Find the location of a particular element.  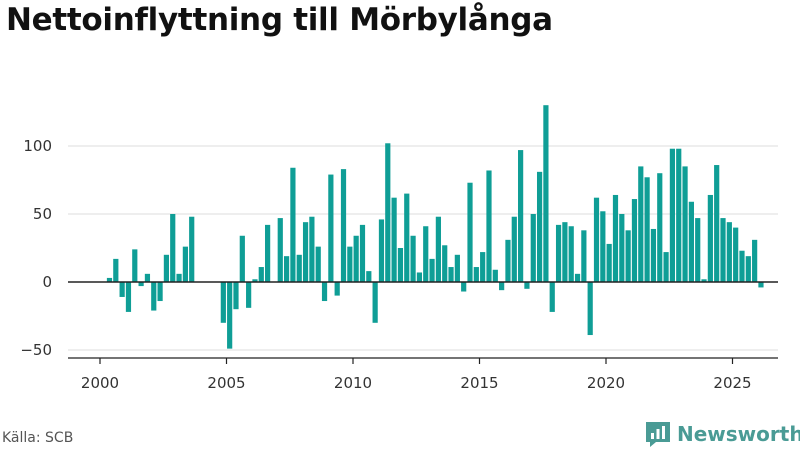

newsworthy-logo-icon is located at coordinates (658, 434).